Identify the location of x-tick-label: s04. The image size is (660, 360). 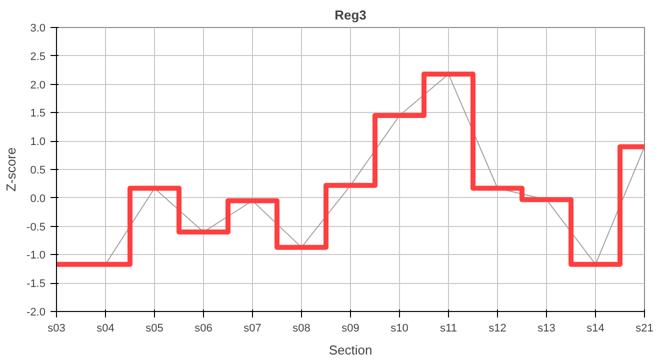
(105, 328).